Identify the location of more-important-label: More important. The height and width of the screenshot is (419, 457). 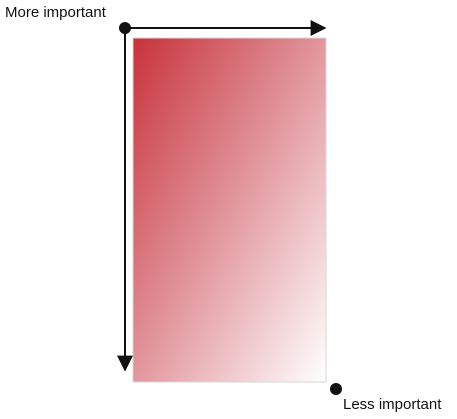
(55, 12).